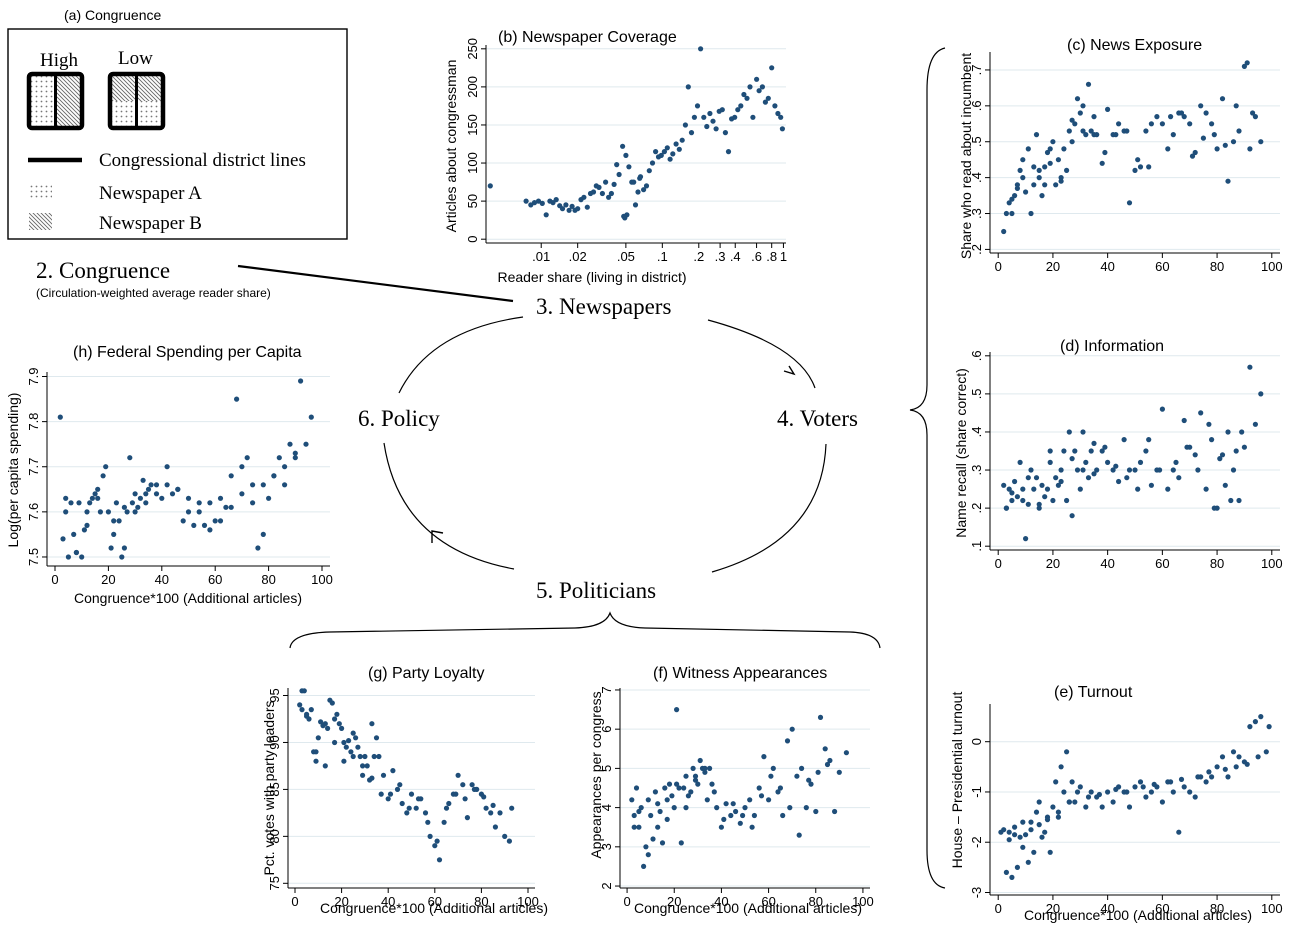 This screenshot has height=928, width=1301. What do you see at coordinates (1107, 563) in the screenshot?
I see `x-tick-label: 40` at bounding box center [1107, 563].